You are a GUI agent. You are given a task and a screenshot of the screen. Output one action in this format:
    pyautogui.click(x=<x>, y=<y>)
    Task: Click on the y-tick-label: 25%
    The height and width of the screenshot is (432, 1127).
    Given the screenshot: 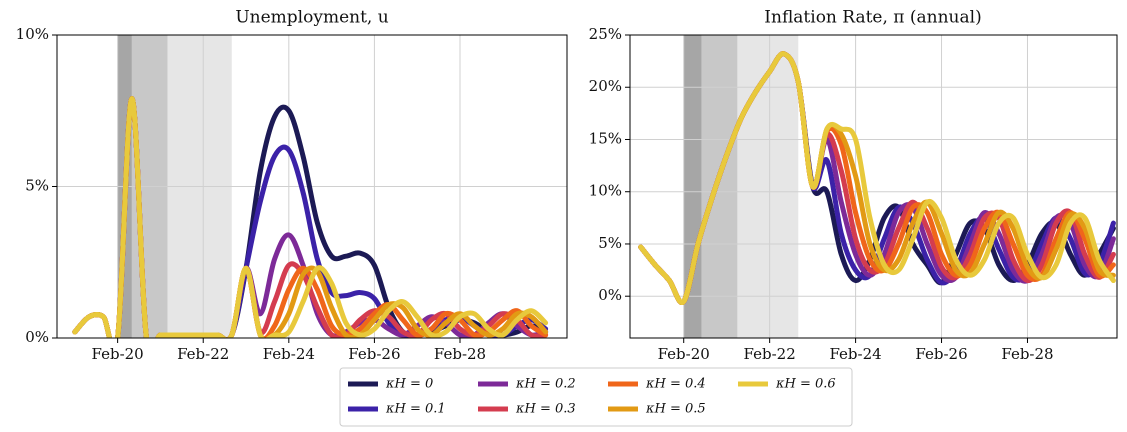 What is the action you would take?
    pyautogui.click(x=605, y=34)
    